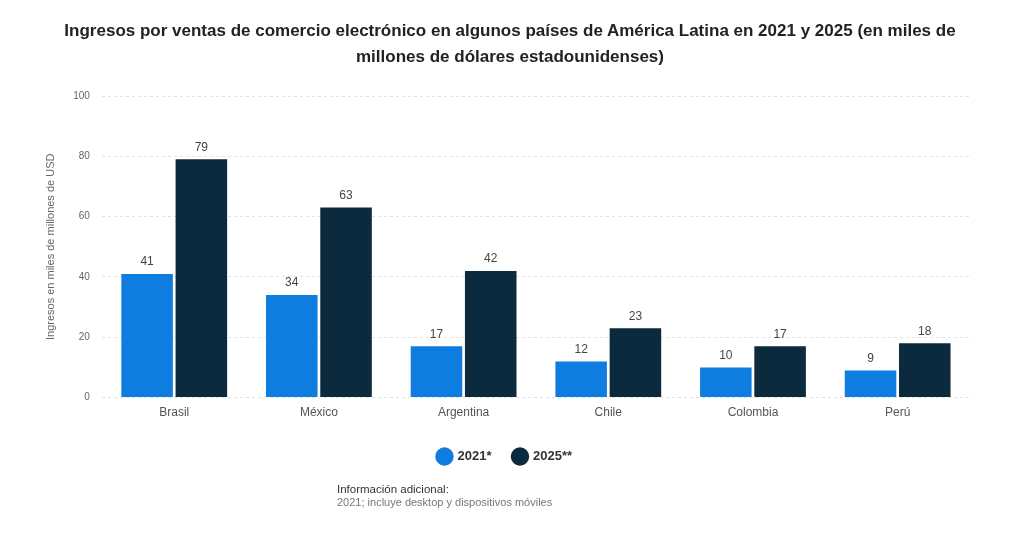 The width and height of the screenshot is (1017, 542). What do you see at coordinates (49, 247) in the screenshot?
I see `y-axis-title: Ingresos en miles de millones de USD` at bounding box center [49, 247].